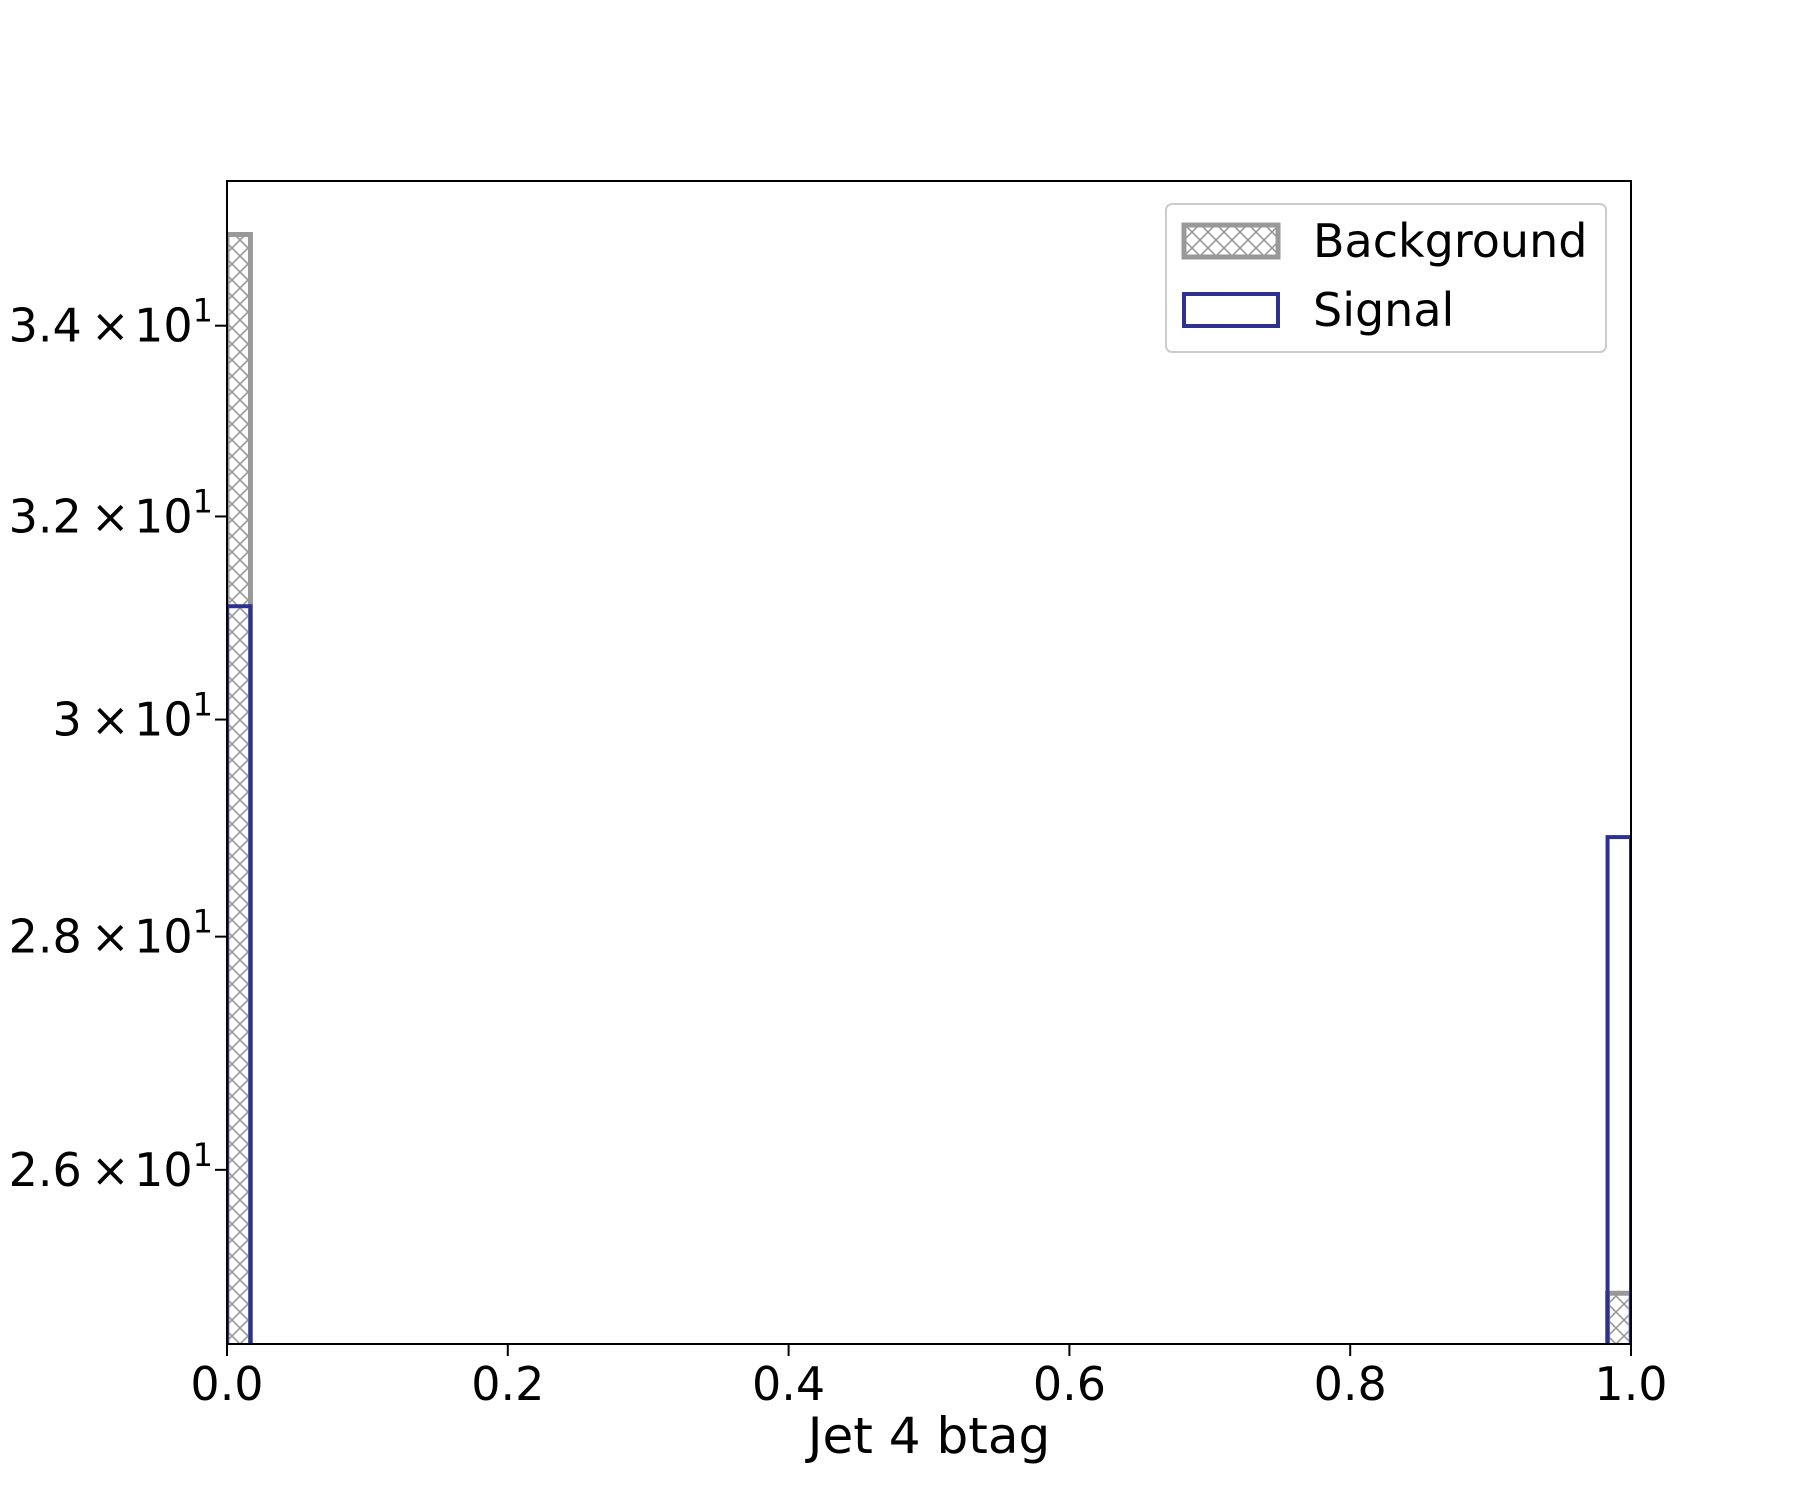 The width and height of the screenshot is (1801, 1500). Describe the element at coordinates (788, 1384) in the screenshot. I see `x-tick-label: 0.4` at that location.